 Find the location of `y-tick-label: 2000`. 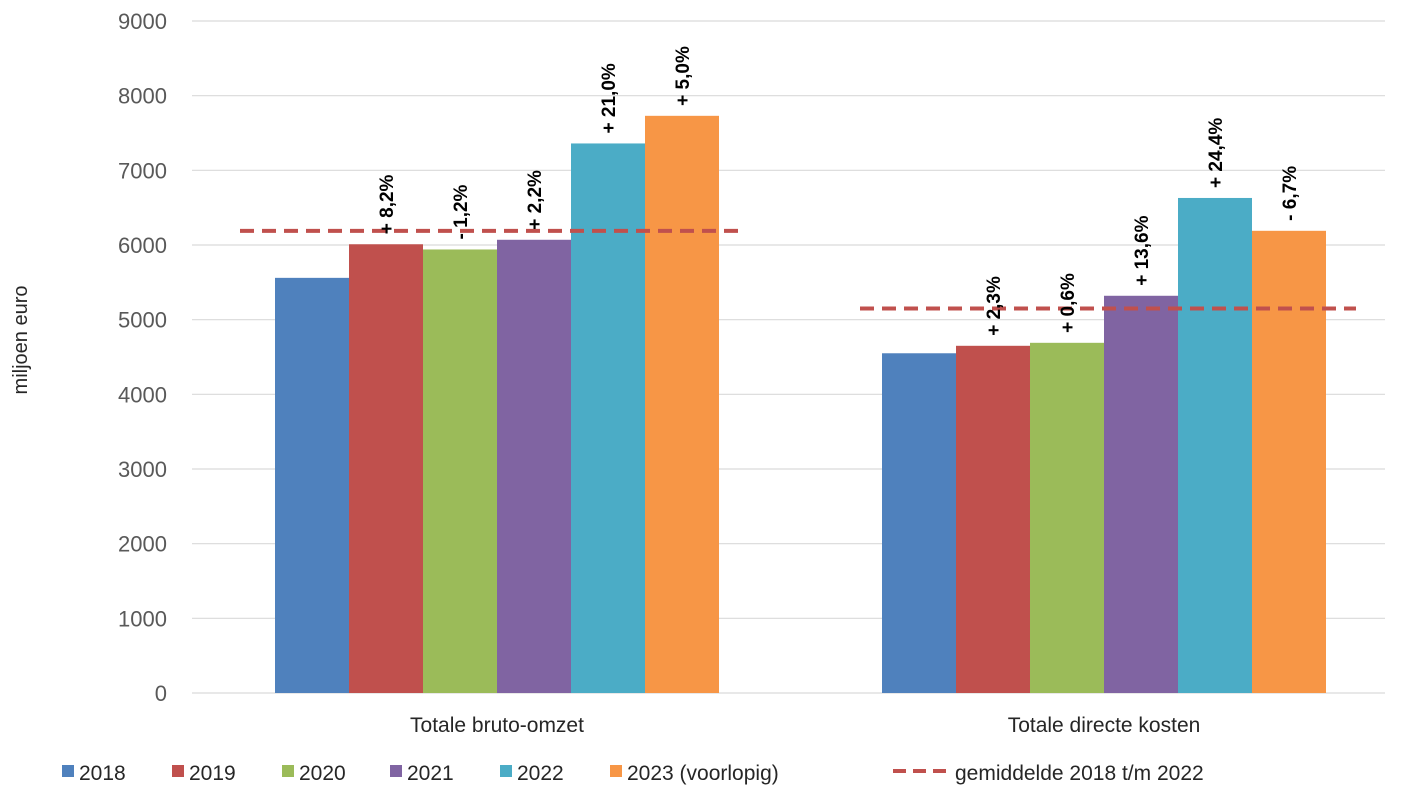

y-tick-label: 2000 is located at coordinates (142, 544).